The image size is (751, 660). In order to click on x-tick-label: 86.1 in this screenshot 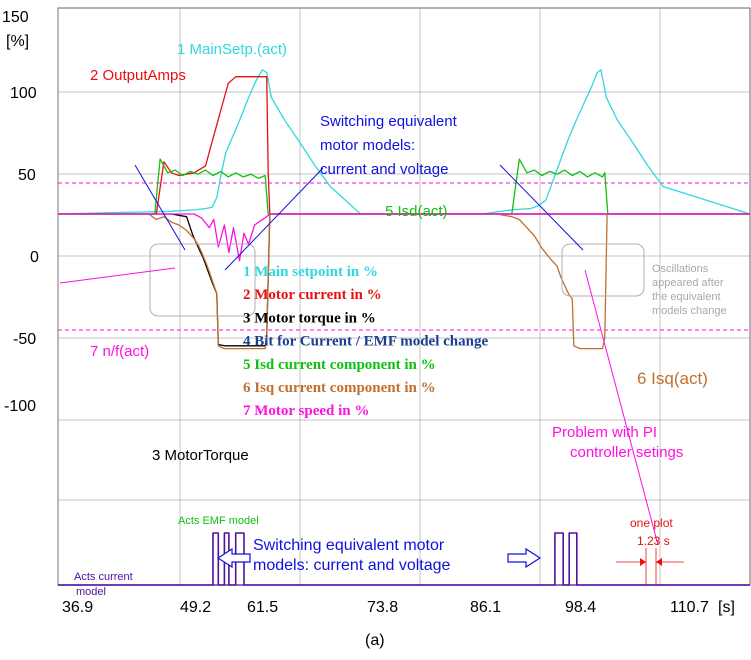, I will do `click(485, 607)`.